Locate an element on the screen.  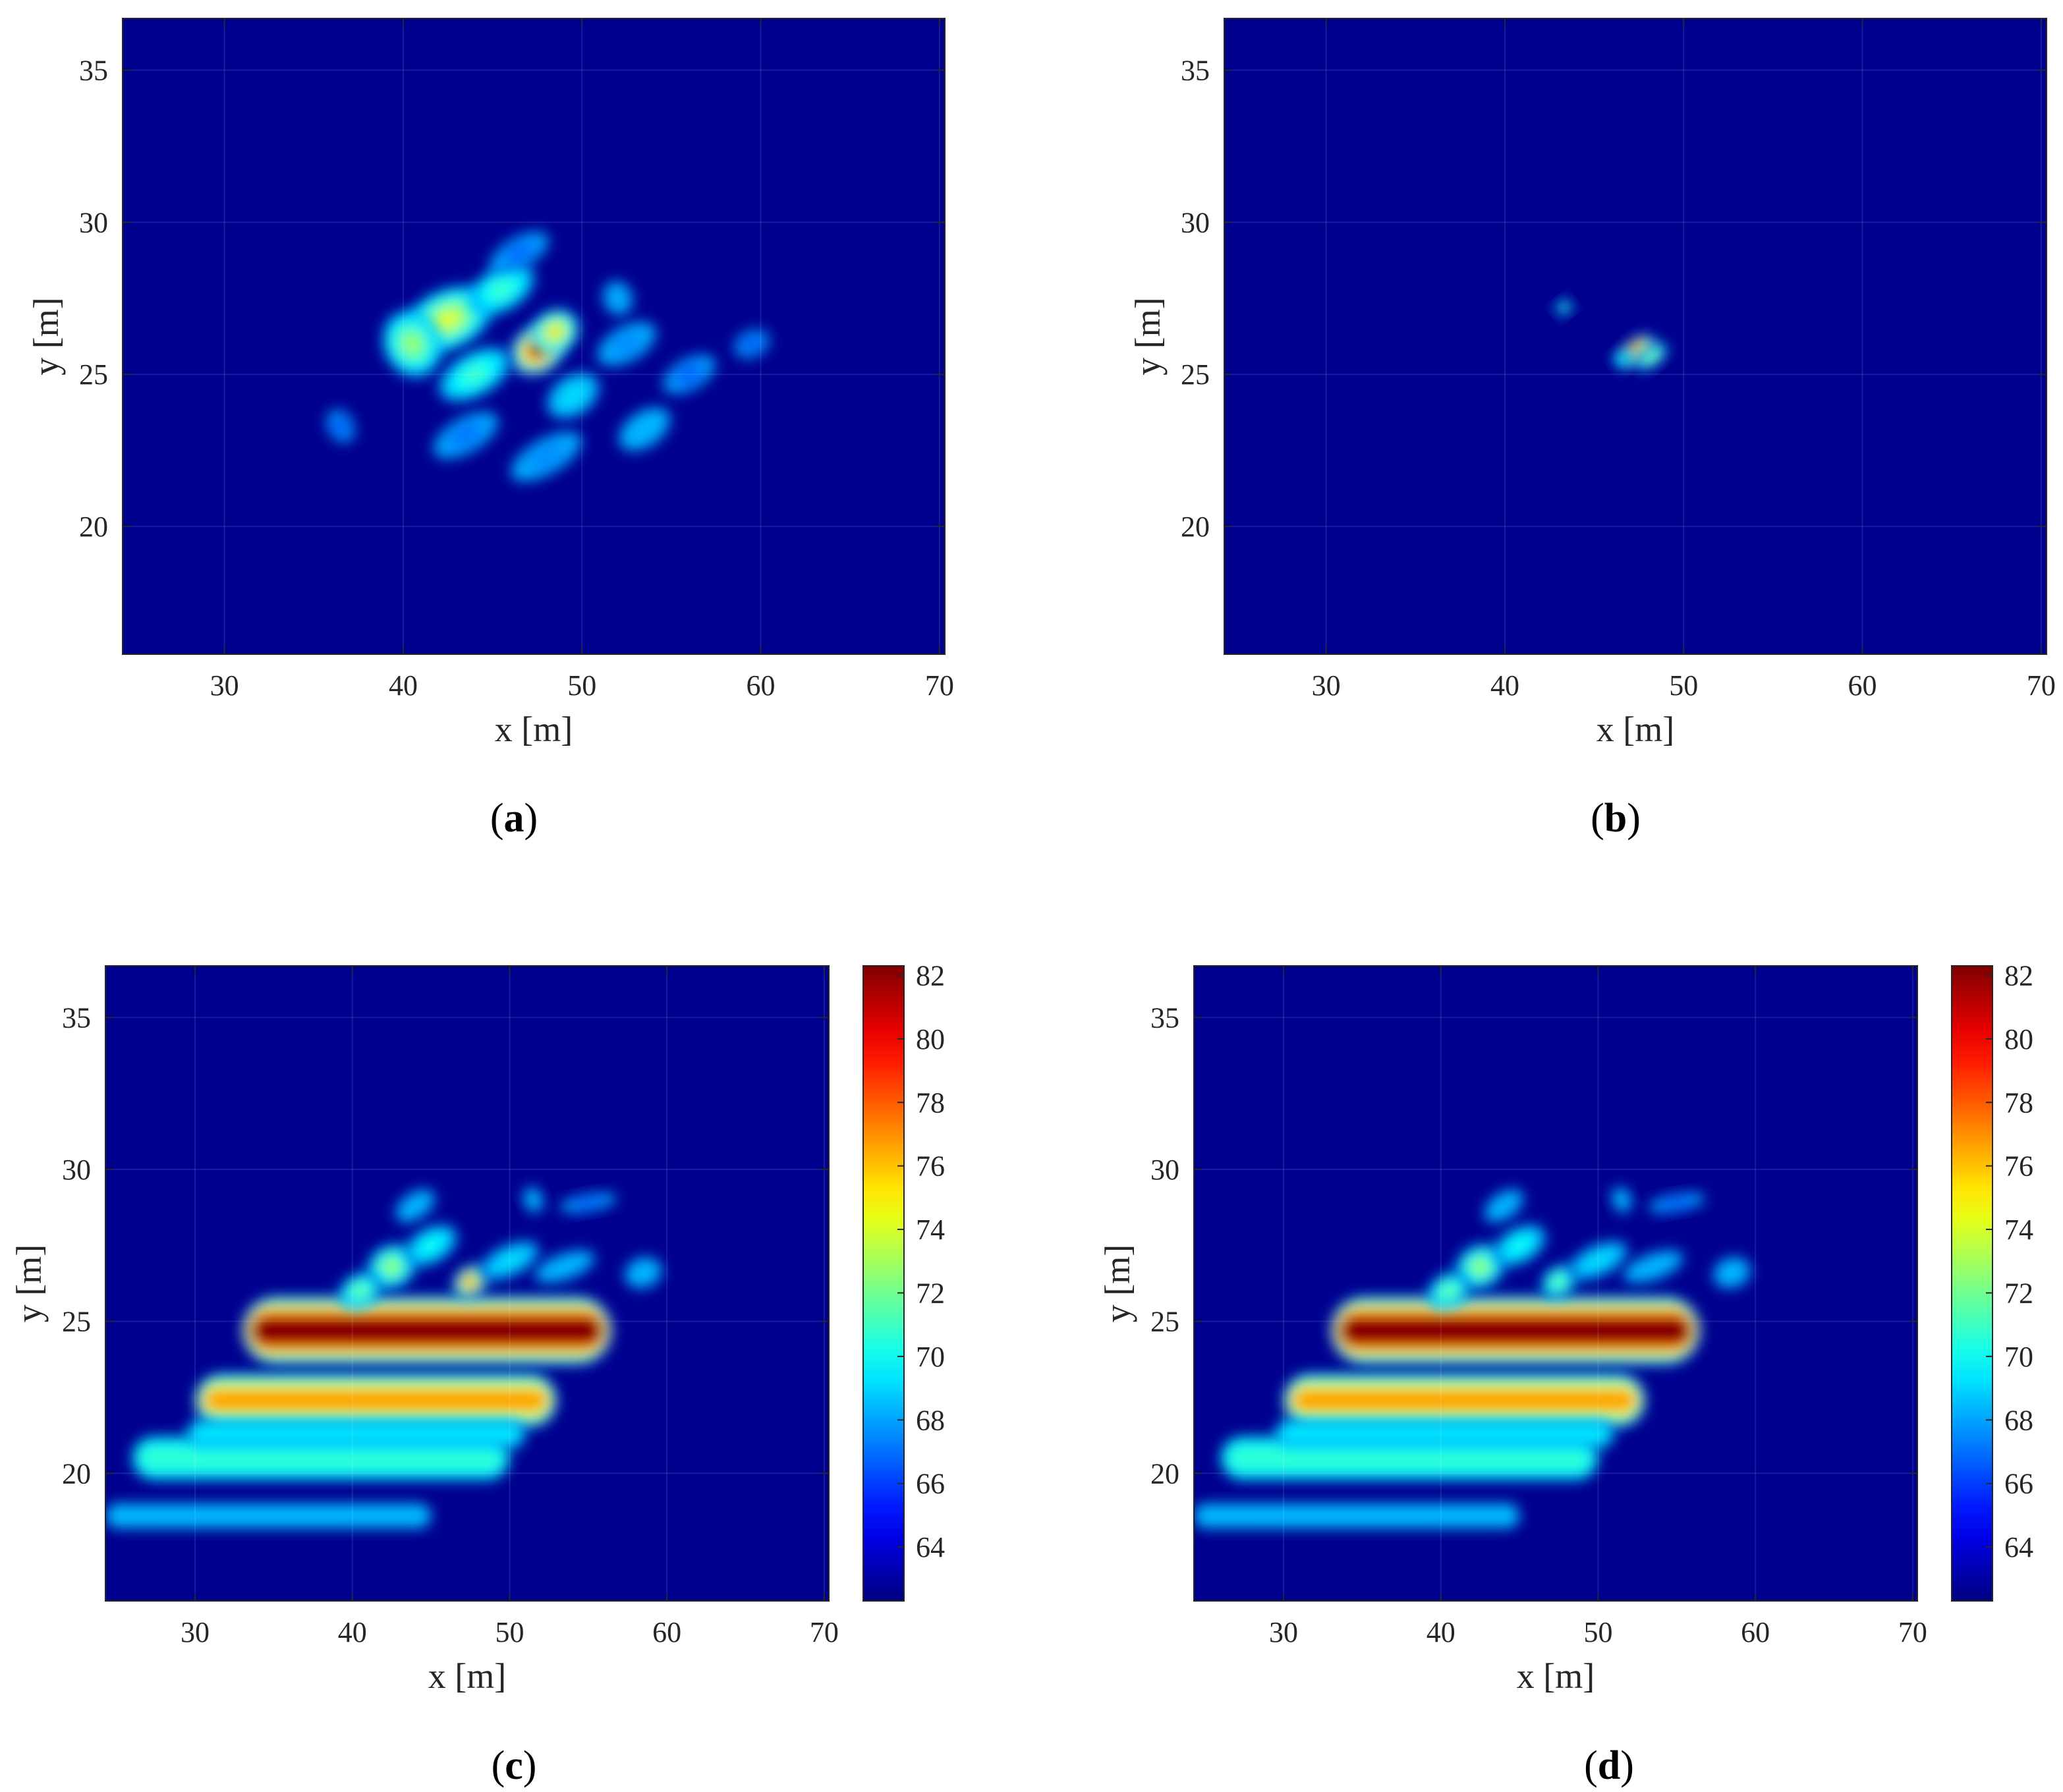
panel-caption-letter: c is located at coordinates (514, 1765).